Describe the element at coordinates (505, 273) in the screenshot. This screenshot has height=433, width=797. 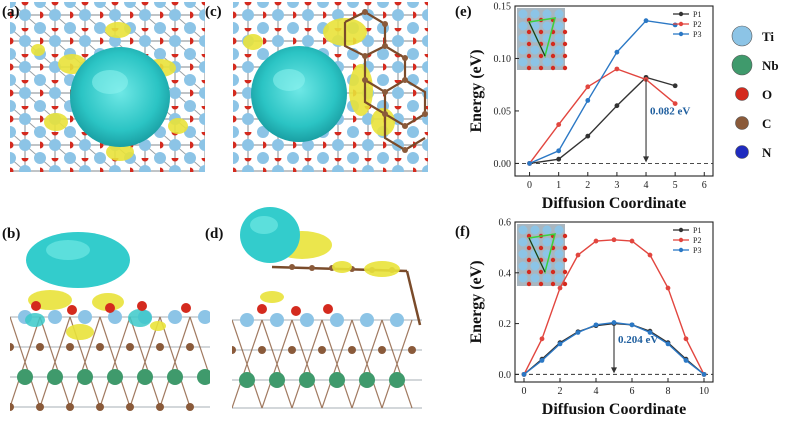
I see `y-tick-label: 0.4` at that location.